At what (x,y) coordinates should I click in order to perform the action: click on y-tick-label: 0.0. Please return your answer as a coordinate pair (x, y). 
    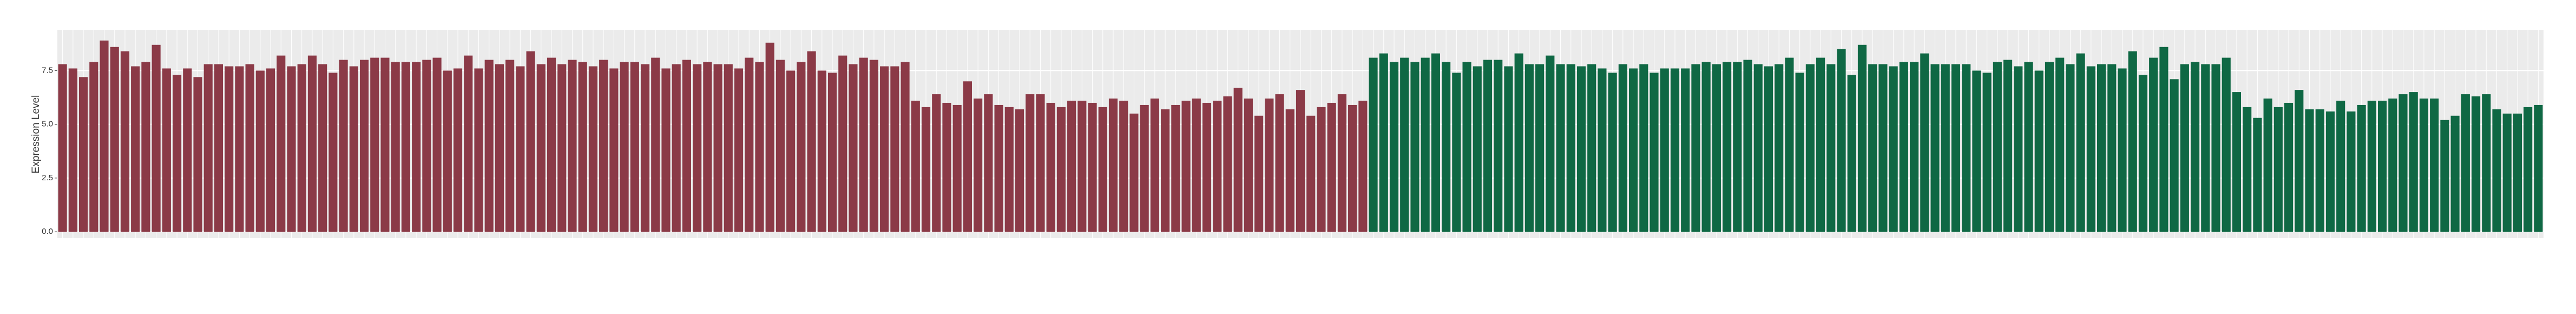
    Looking at the image, I should click on (47, 231).